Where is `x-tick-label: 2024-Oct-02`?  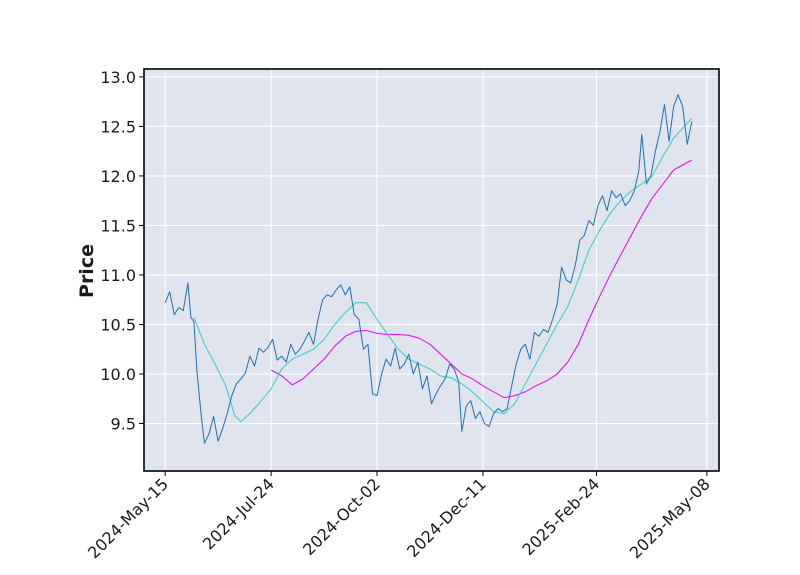 x-tick-label: 2024-Oct-02 is located at coordinates (341, 516).